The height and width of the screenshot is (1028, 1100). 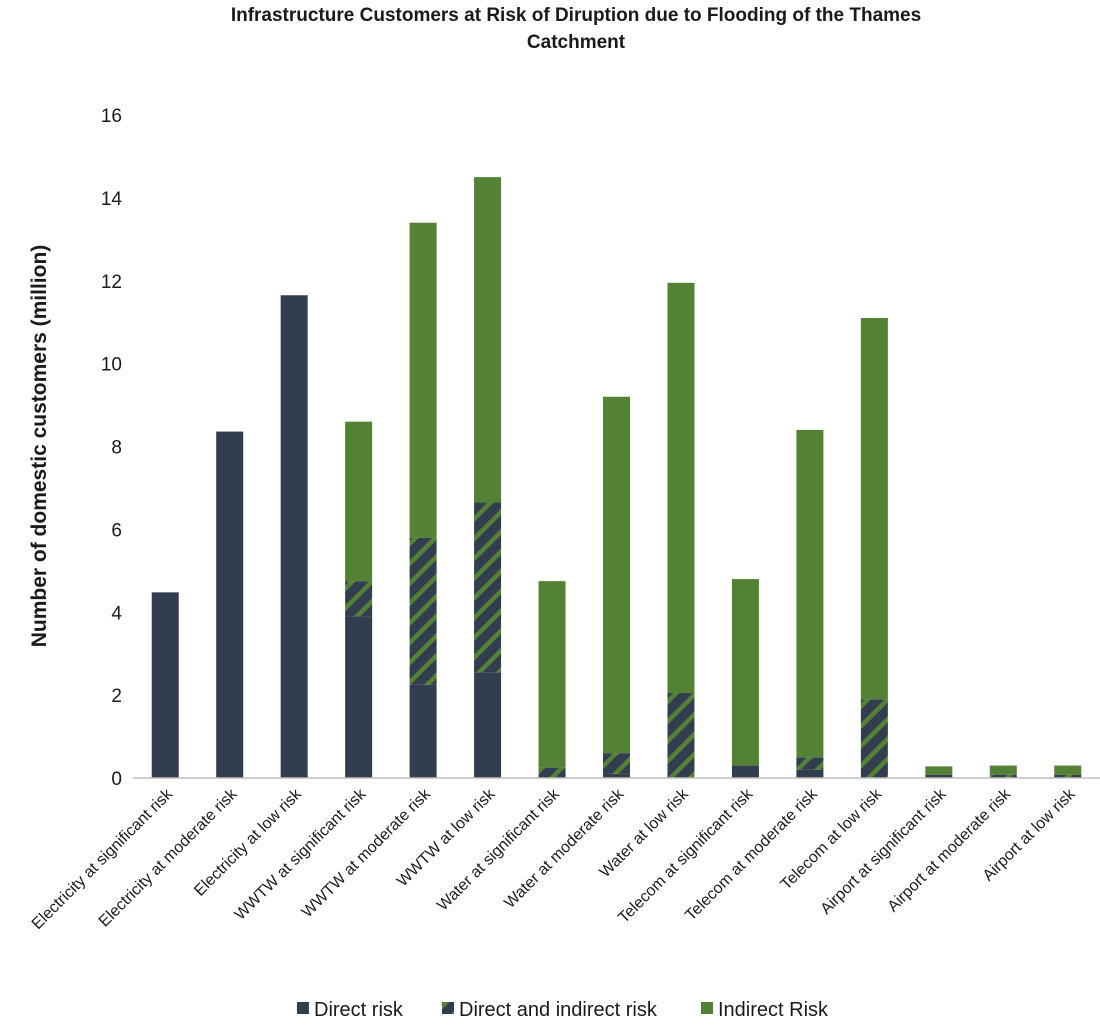 I want to click on x-tick-label-wwtw-at-significant-risk: WWTW at significant risk, so click(x=301, y=854).